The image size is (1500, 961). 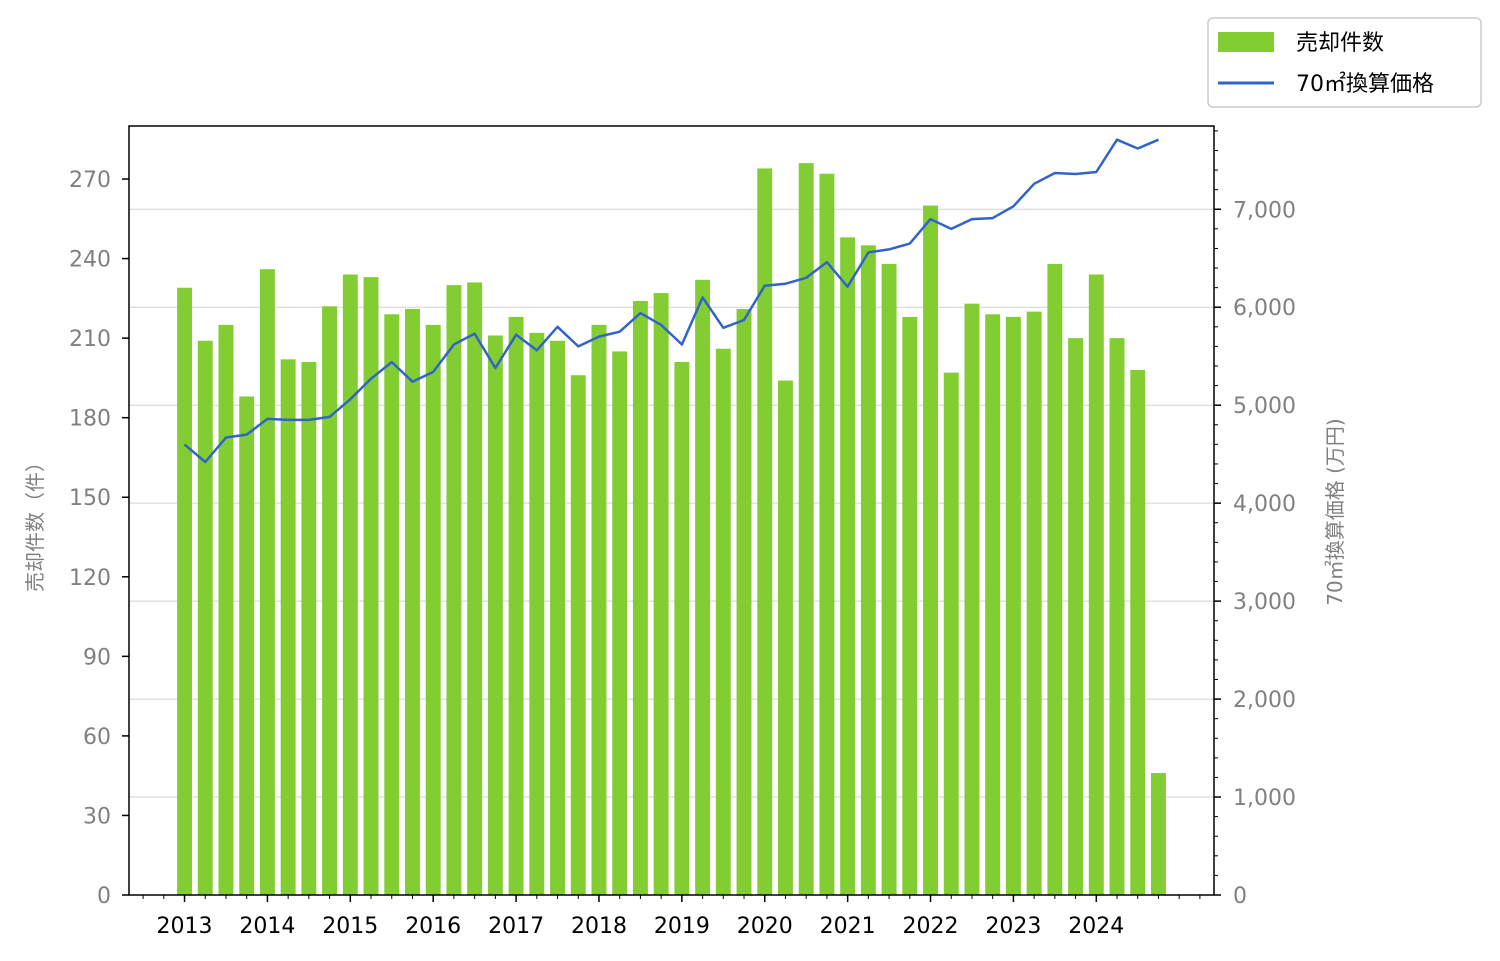 What do you see at coordinates (99, 538) in the screenshot?
I see `left-axis: 0 30 60 90 120 150 180 210 240 270` at bounding box center [99, 538].